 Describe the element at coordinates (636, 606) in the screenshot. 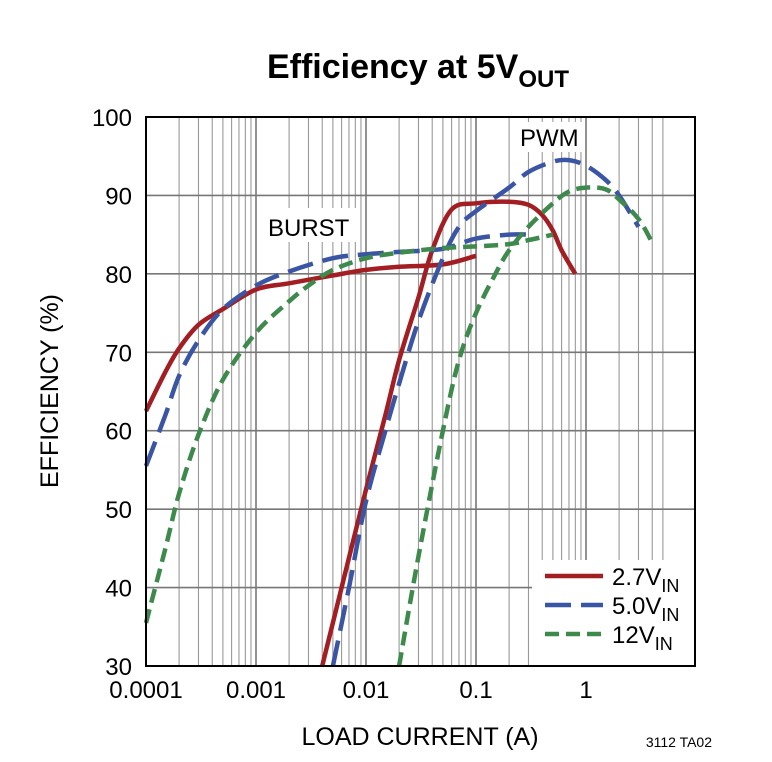

I see `legend-label-main: 5.0V` at that location.